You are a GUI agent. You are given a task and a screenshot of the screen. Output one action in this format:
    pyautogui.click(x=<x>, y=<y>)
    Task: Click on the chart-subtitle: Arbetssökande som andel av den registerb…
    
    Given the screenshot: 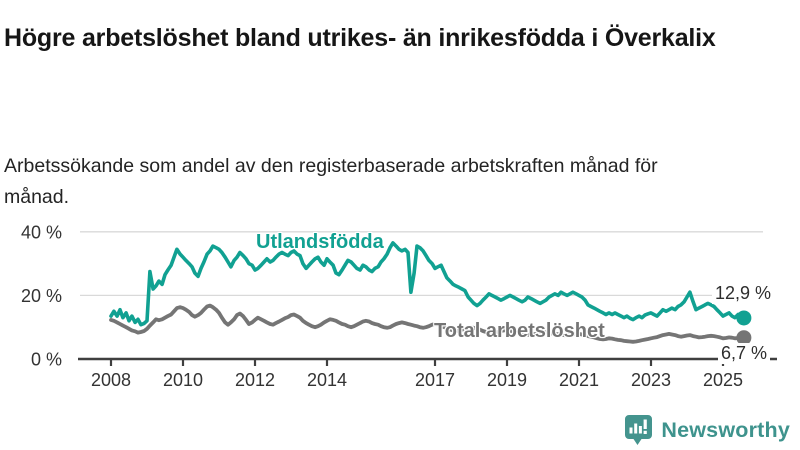 What is the action you would take?
    pyautogui.click(x=331, y=181)
    